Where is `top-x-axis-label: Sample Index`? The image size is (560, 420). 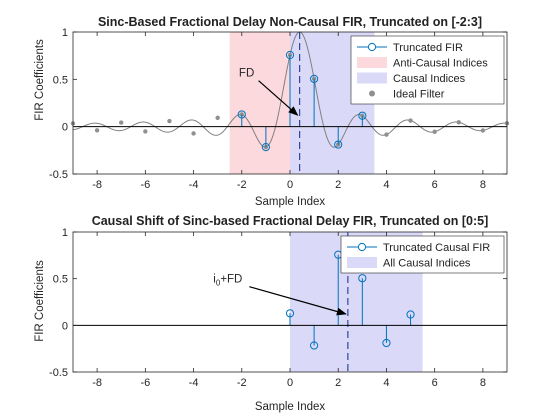
top-x-axis-label: Sample Index is located at coordinates (290, 202).